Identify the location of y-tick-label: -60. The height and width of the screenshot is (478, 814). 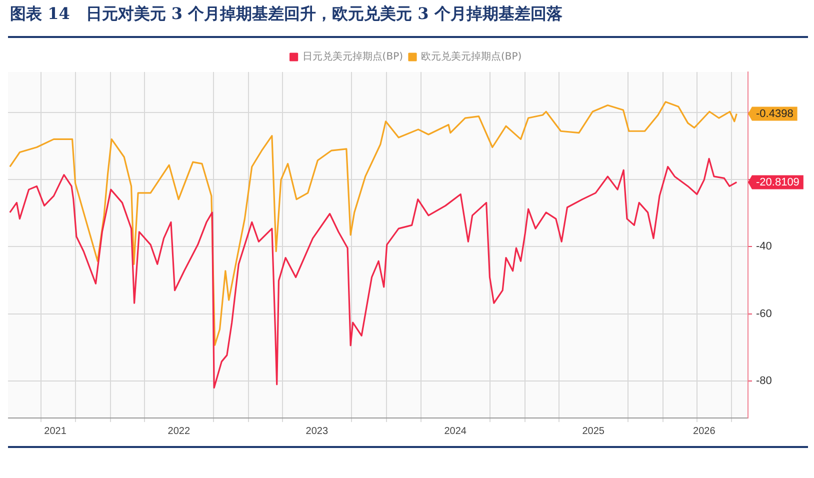
(764, 314).